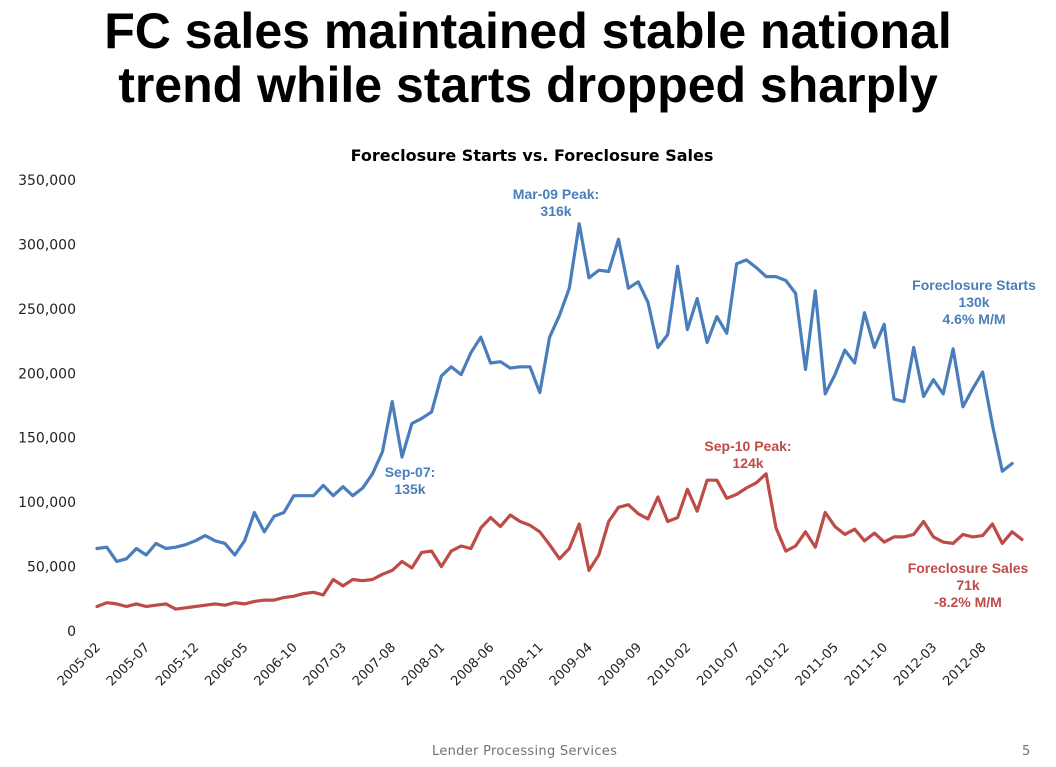  What do you see at coordinates (973, 319) in the screenshot?
I see `annotation-text: 4.6% M/M` at bounding box center [973, 319].